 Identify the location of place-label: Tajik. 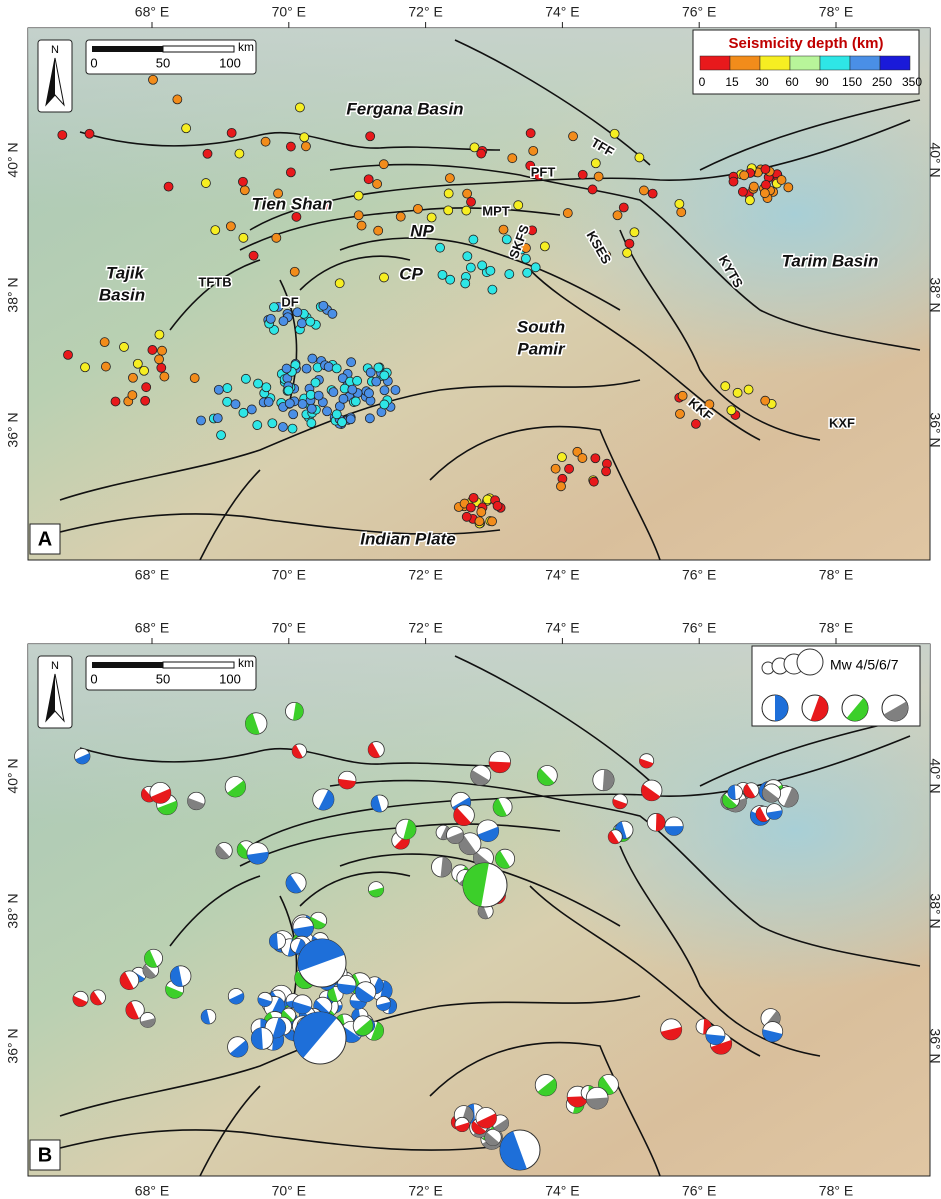
(126, 272).